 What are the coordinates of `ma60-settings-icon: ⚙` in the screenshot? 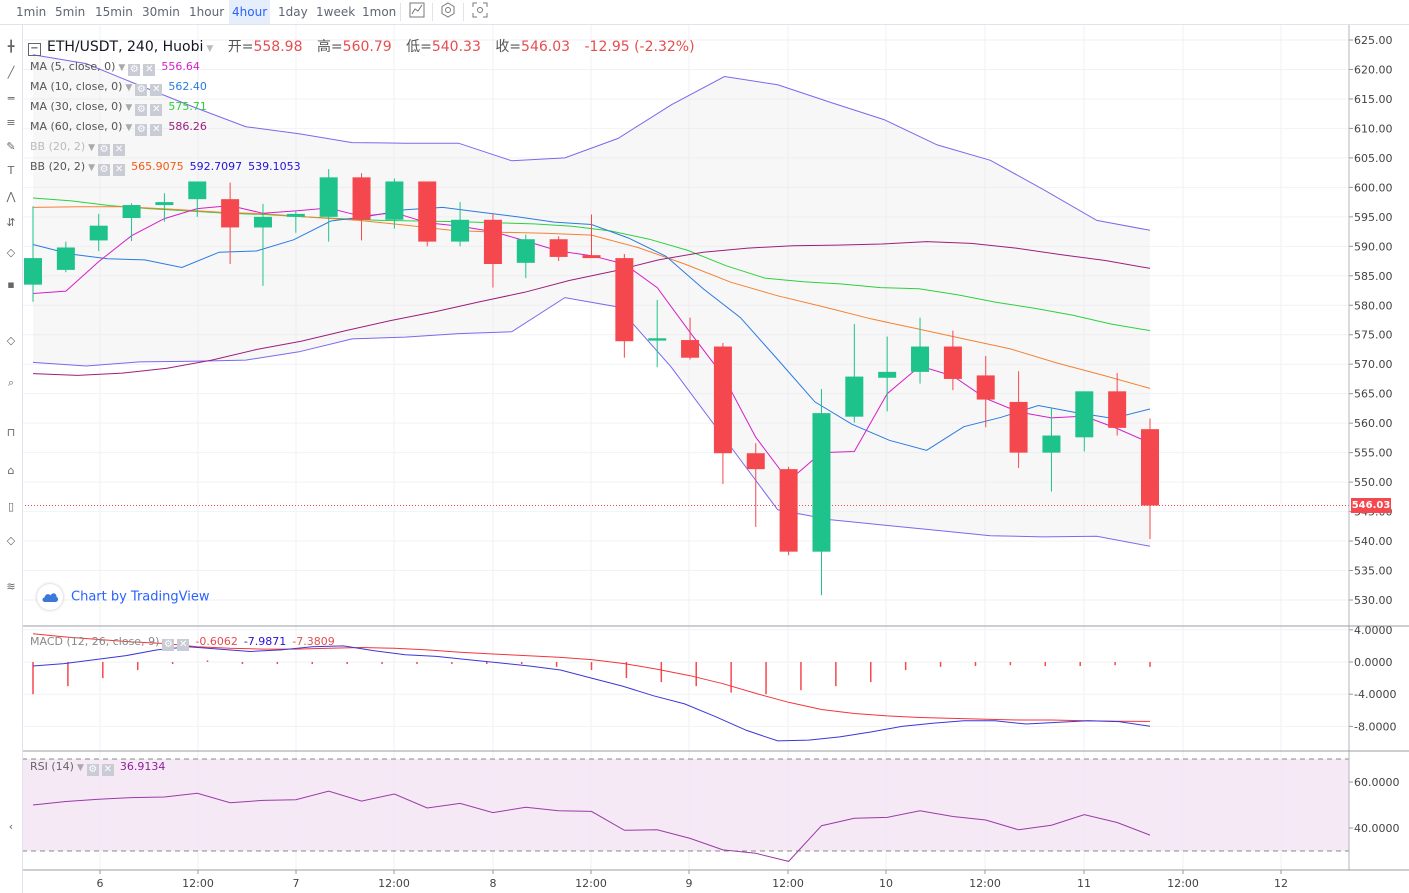 It's located at (141, 130).